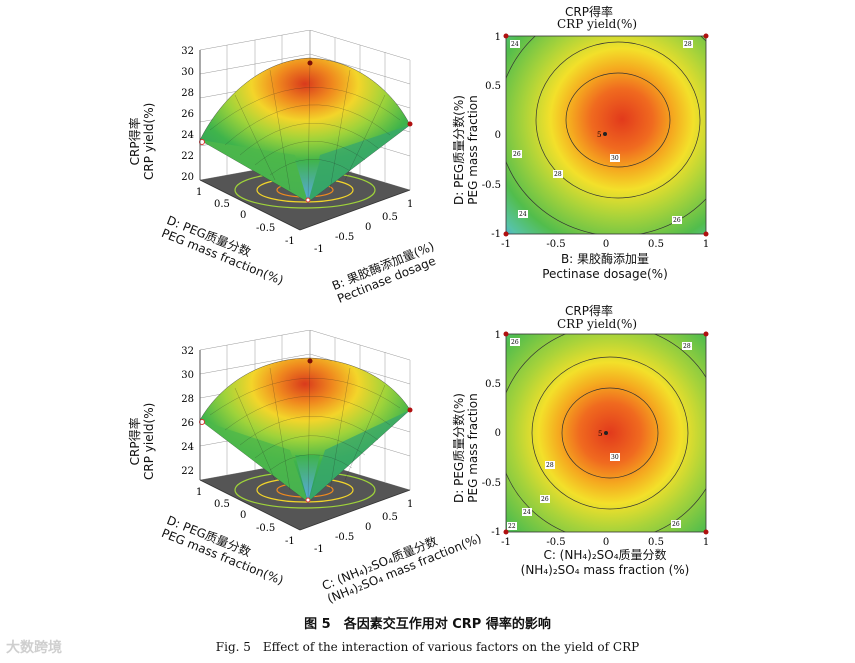 The height and width of the screenshot is (663, 855). What do you see at coordinates (615, 158) in the screenshot?
I see `contour-label: 30` at bounding box center [615, 158].